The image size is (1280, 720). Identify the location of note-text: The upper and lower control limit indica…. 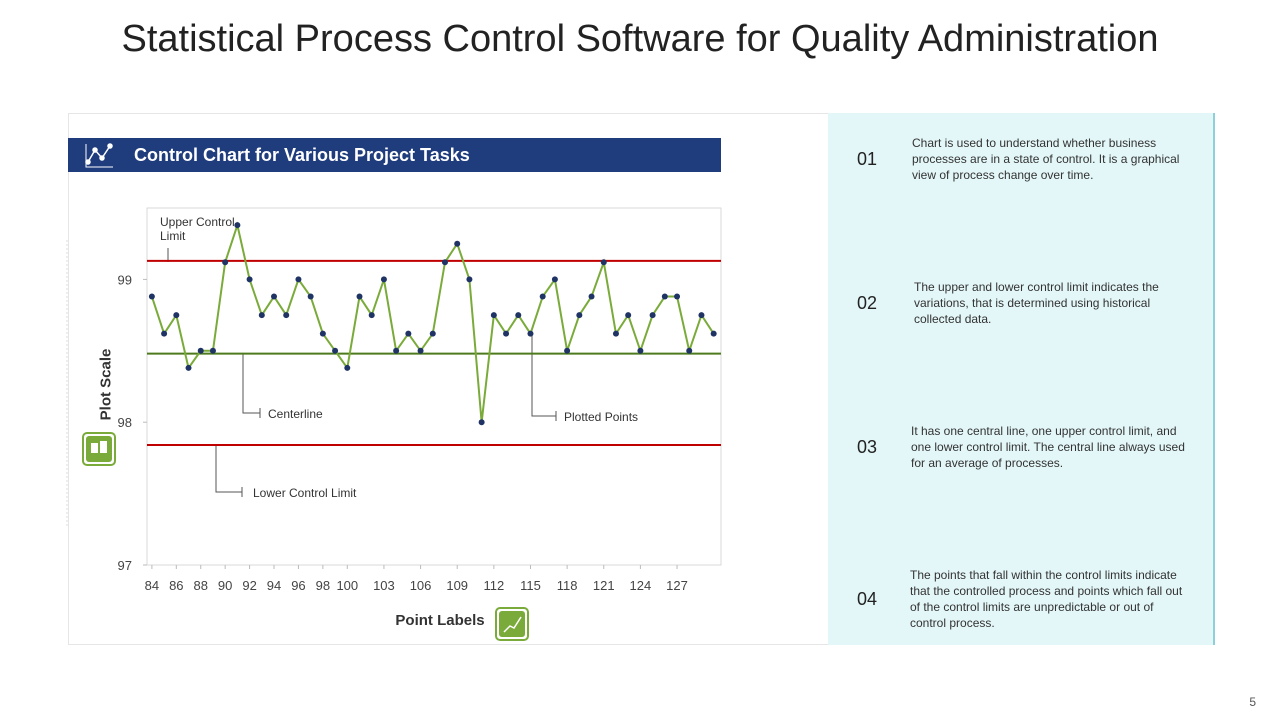
(1036, 303).